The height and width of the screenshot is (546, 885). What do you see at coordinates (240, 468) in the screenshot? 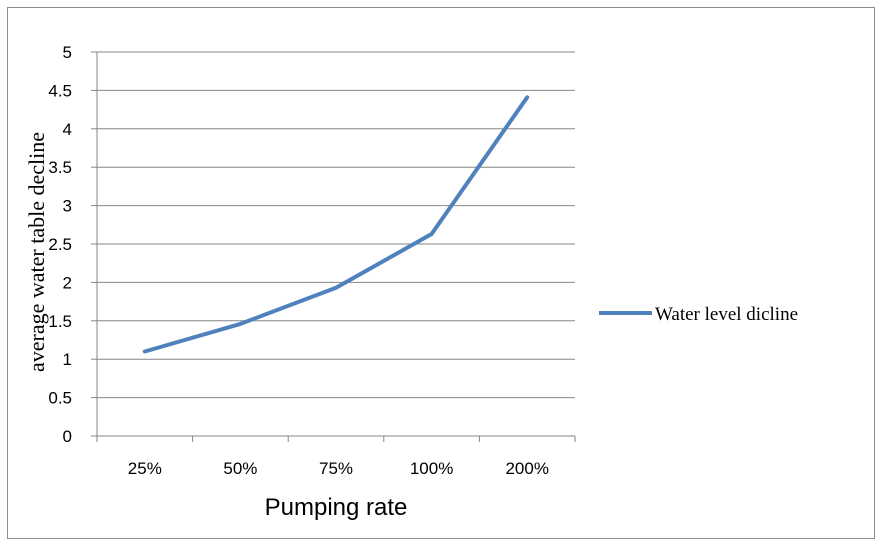
I see `x-tick-label: 50%` at bounding box center [240, 468].